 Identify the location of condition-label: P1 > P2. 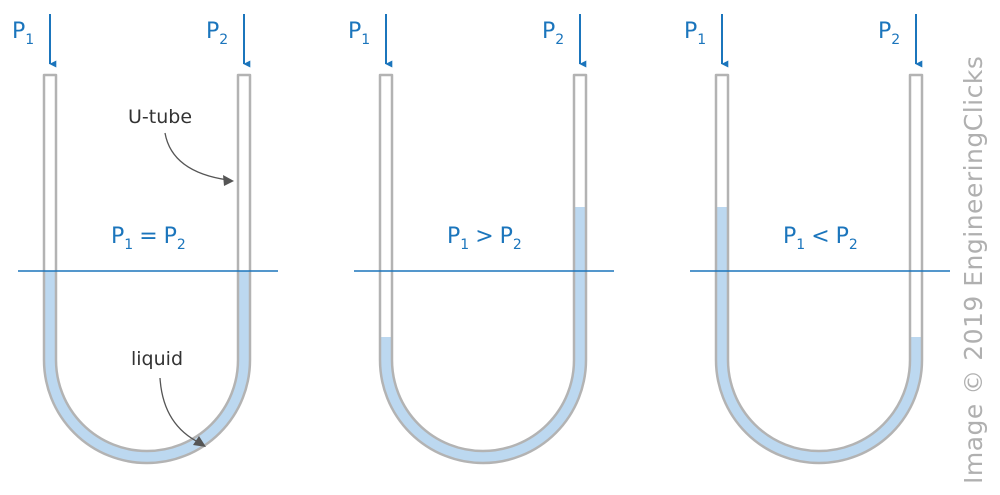
(484, 238).